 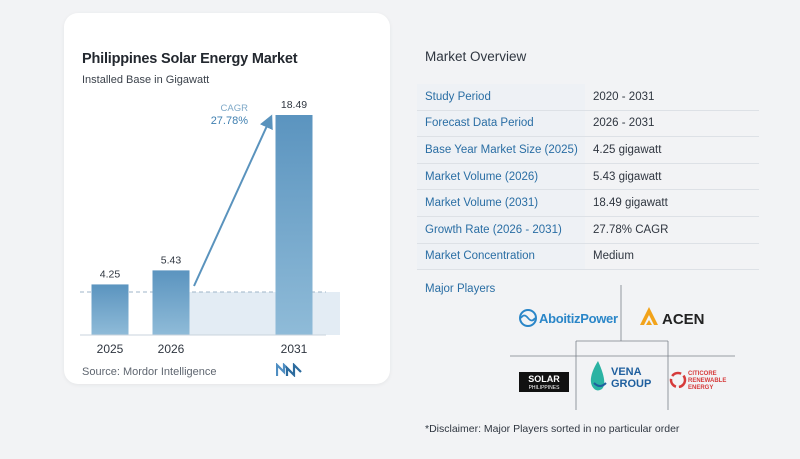 What do you see at coordinates (289, 370) in the screenshot?
I see `mordor-logo-icon` at bounding box center [289, 370].